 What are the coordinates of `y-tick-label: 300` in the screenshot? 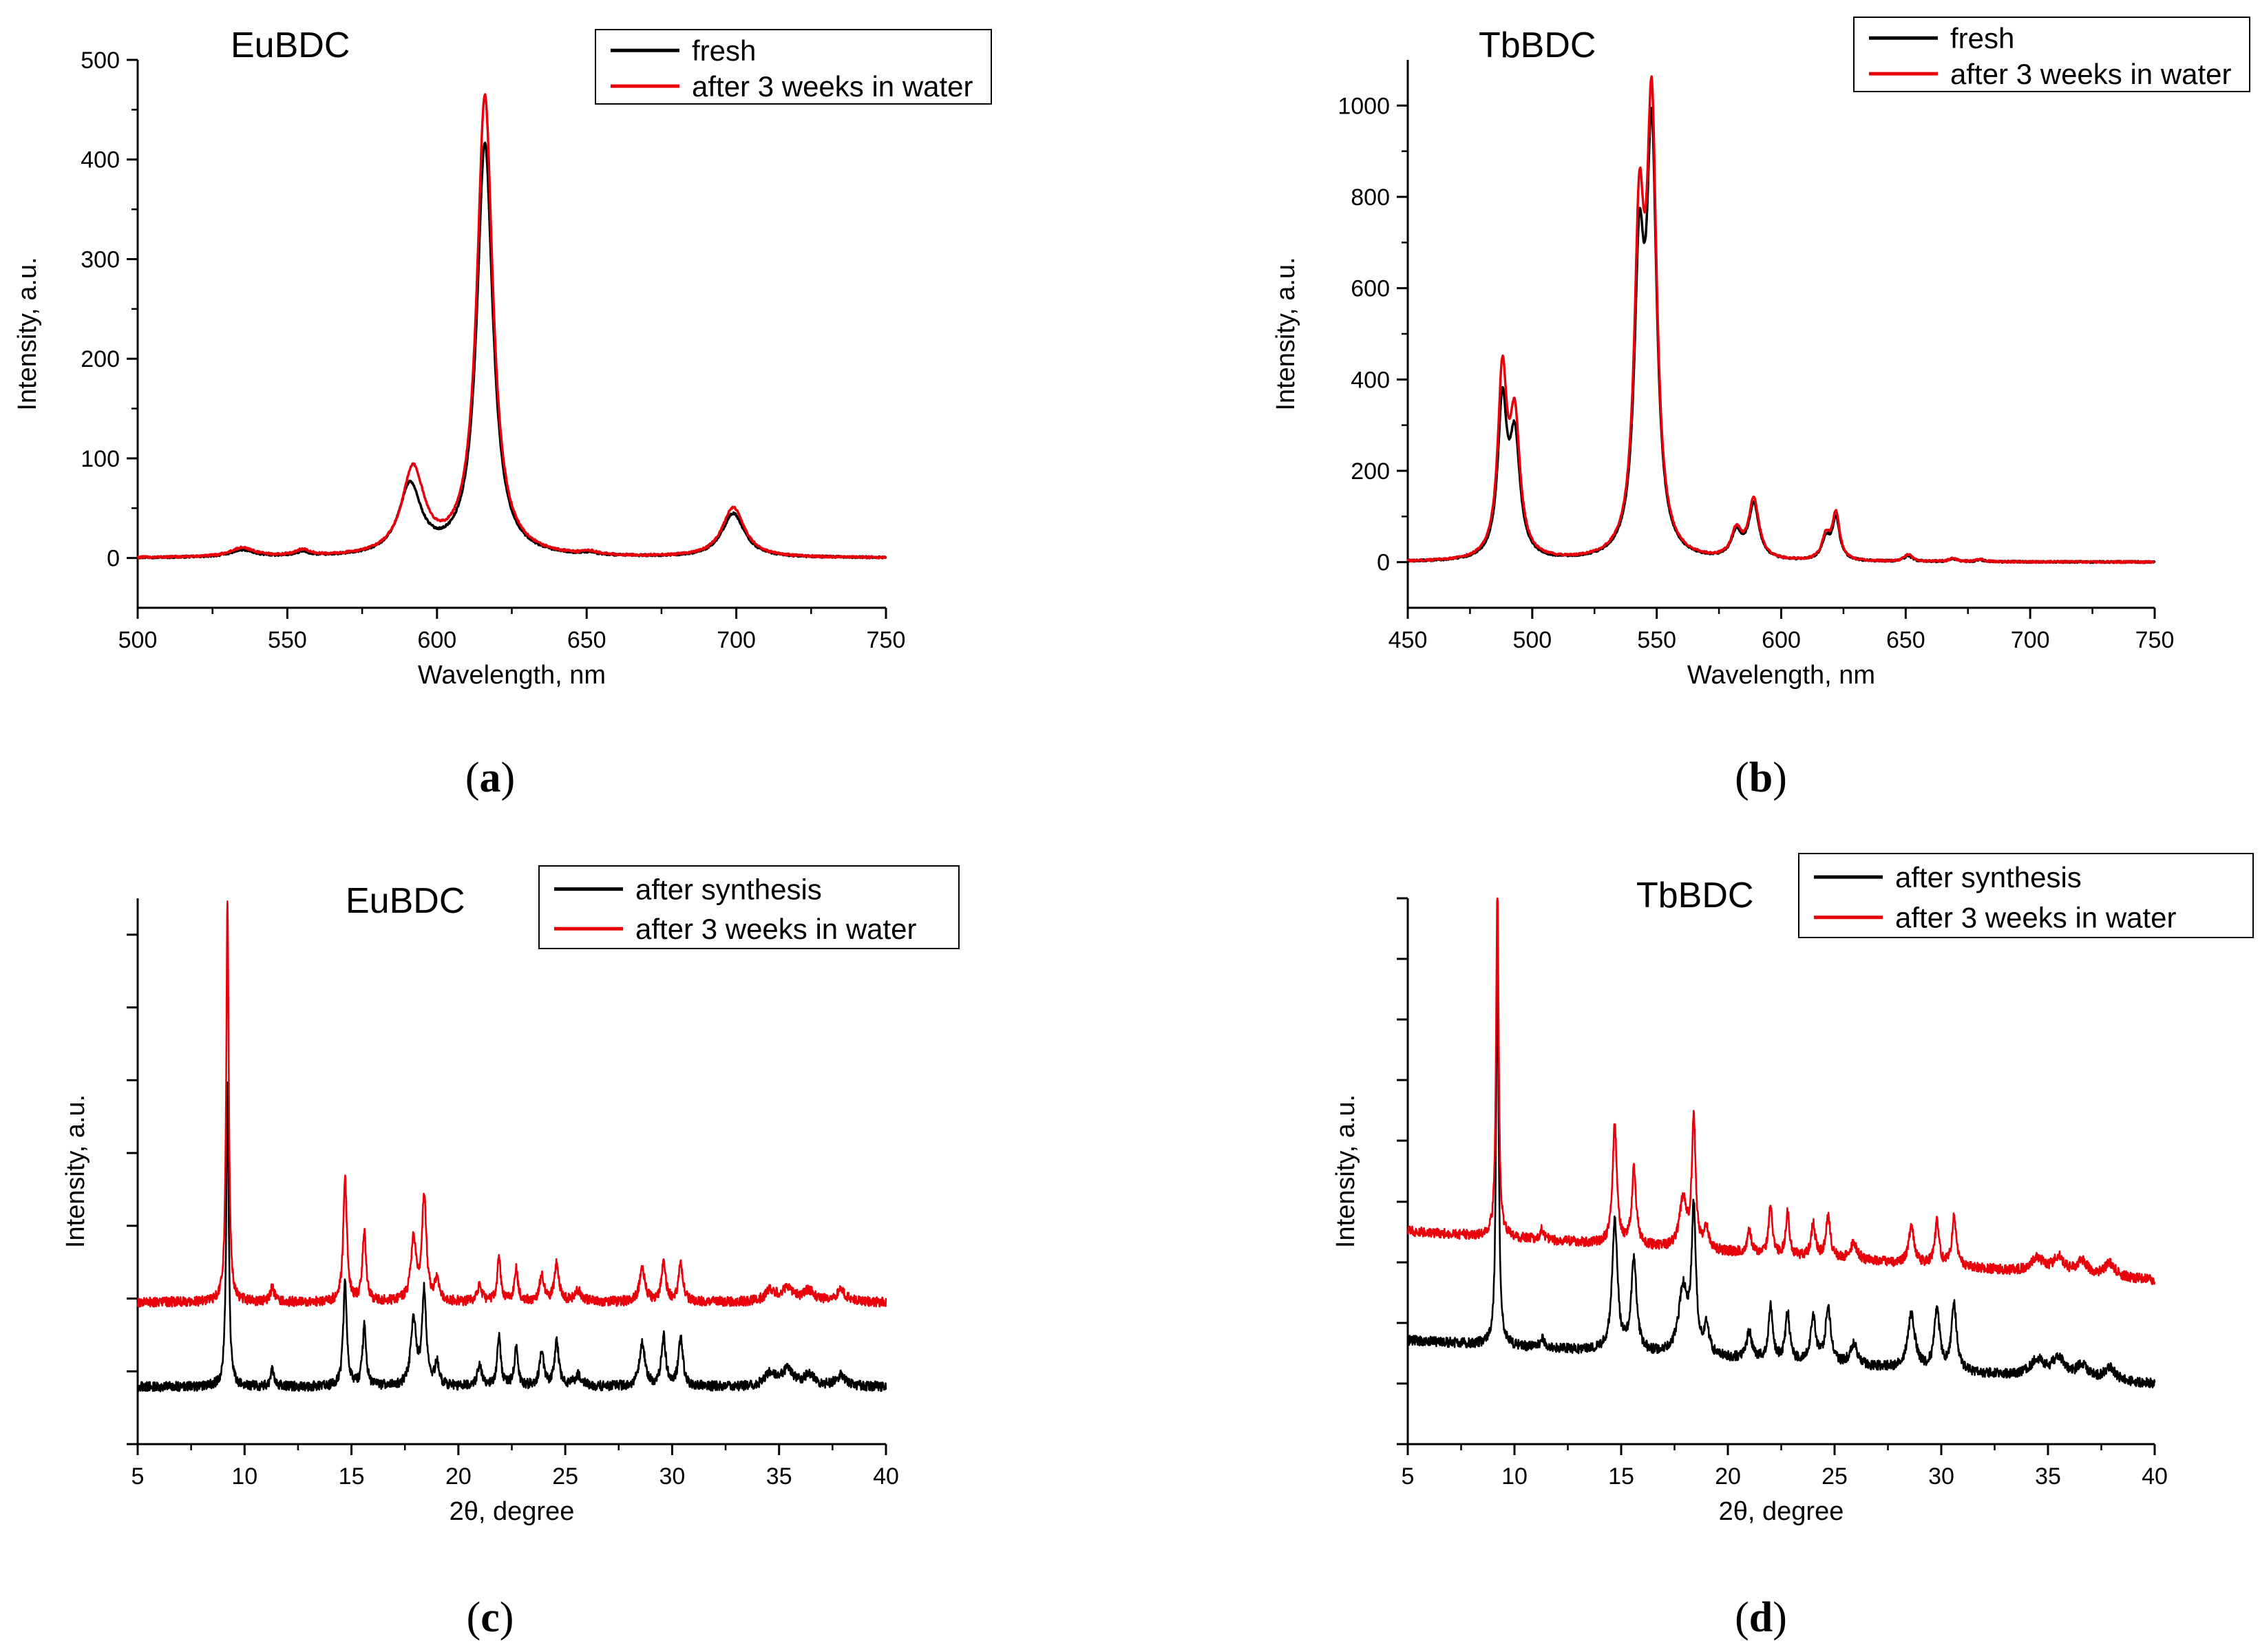 It's located at (100, 259).